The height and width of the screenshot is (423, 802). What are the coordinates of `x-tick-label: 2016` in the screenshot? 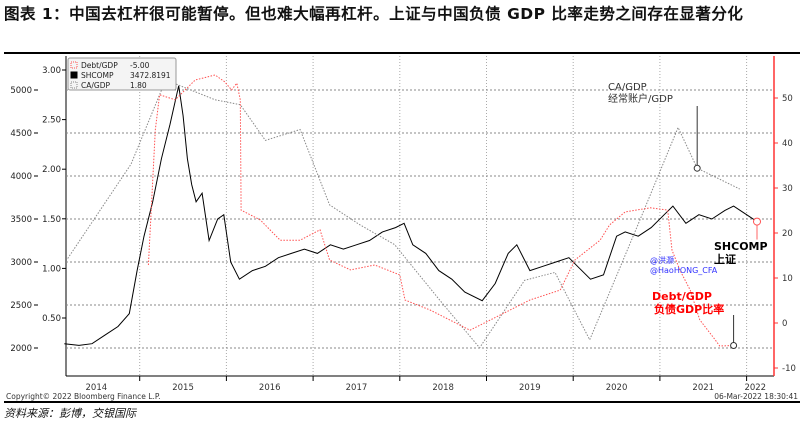 It's located at (270, 388).